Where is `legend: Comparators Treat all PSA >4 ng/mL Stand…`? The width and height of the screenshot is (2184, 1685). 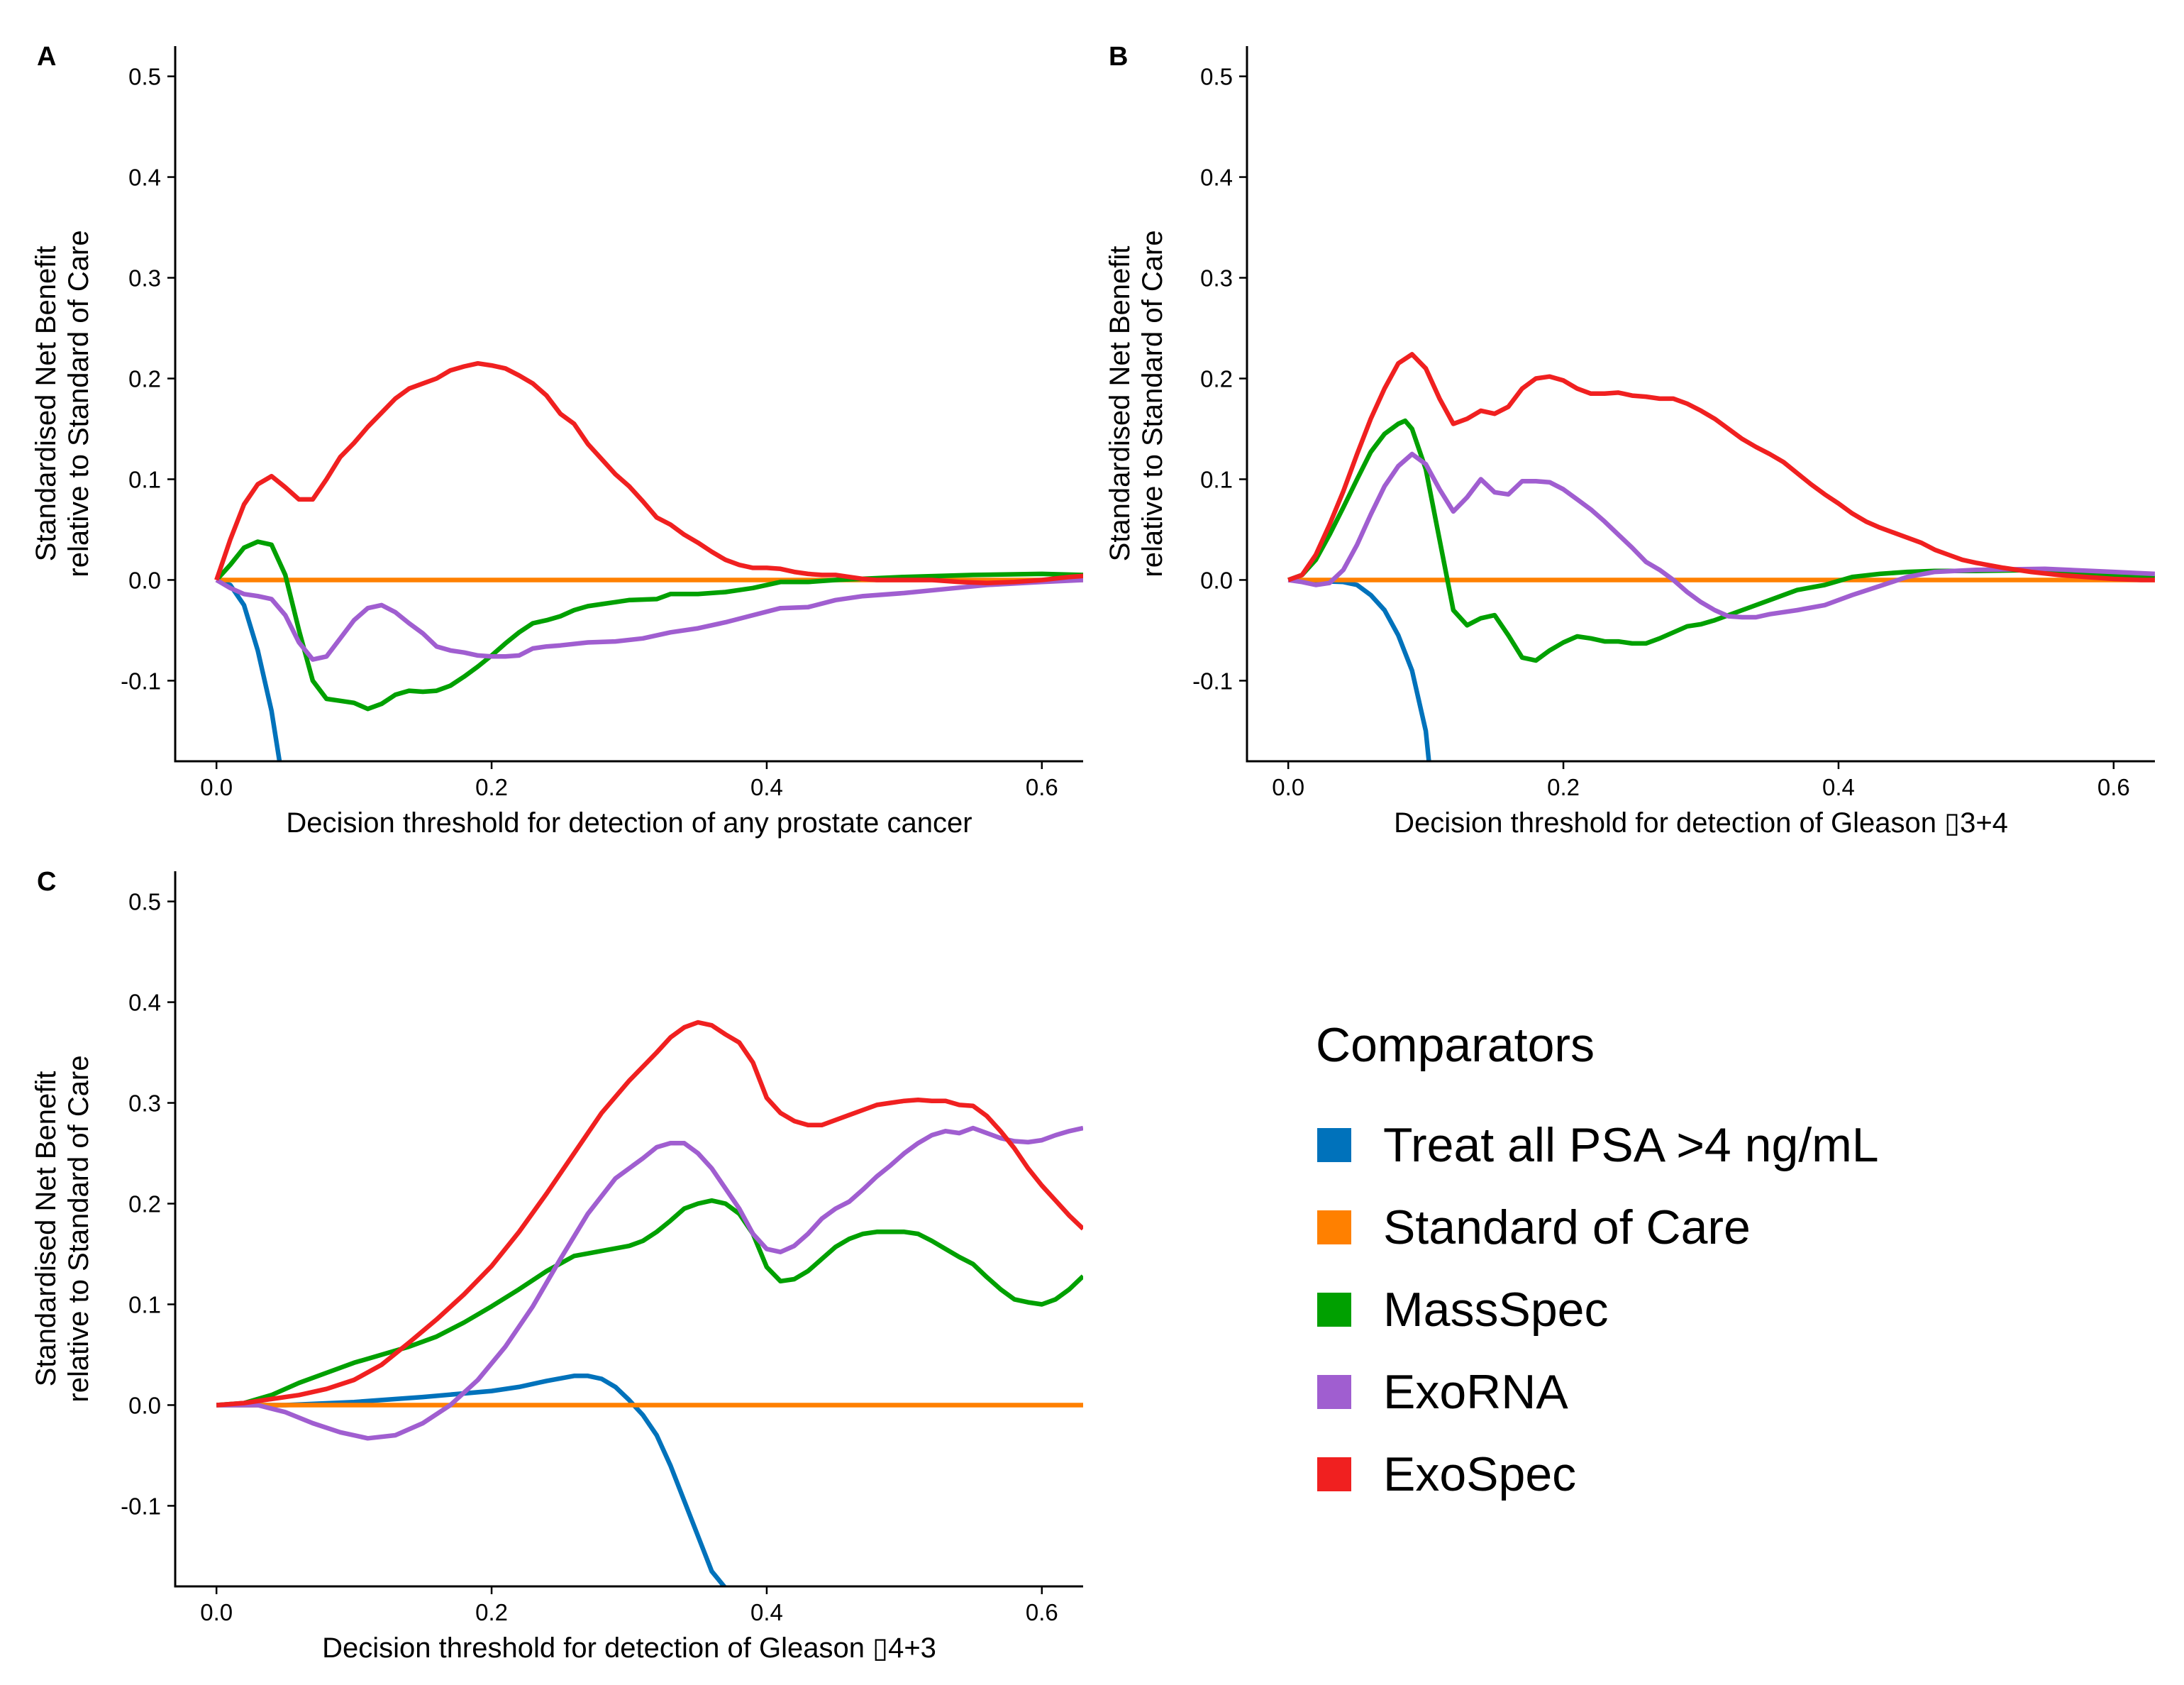 legend: Comparators Treat all PSA >4 ng/mL Stand… is located at coordinates (1598, 1259).